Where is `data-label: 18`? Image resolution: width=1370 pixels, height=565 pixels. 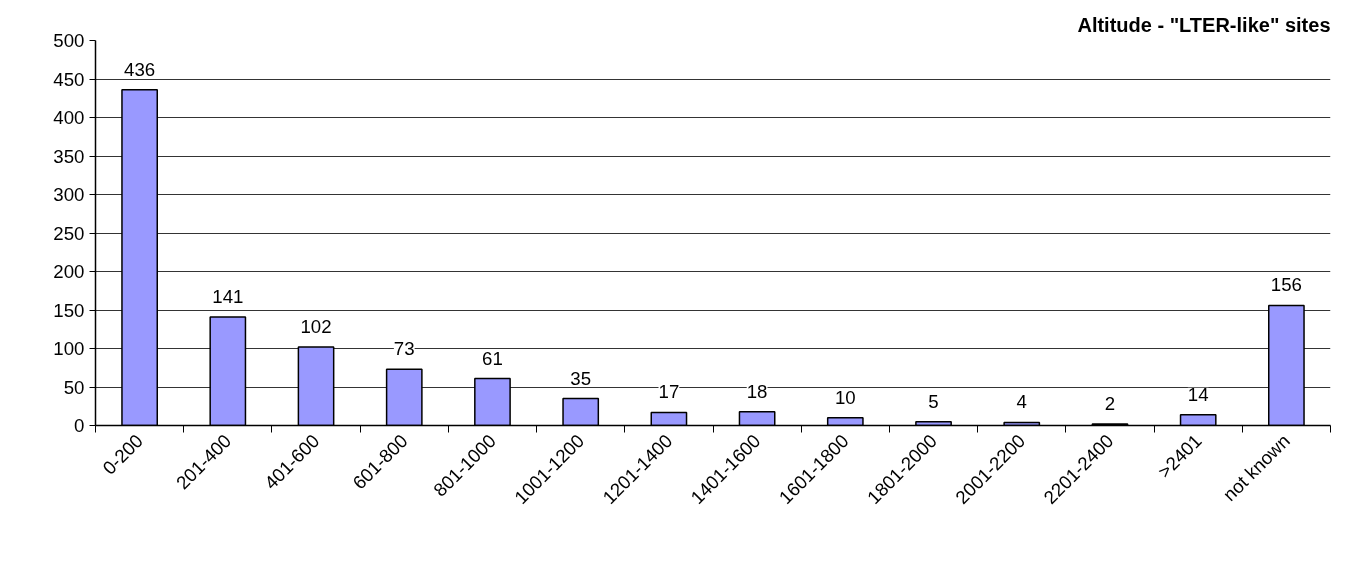 data-label: 18 is located at coordinates (757, 391).